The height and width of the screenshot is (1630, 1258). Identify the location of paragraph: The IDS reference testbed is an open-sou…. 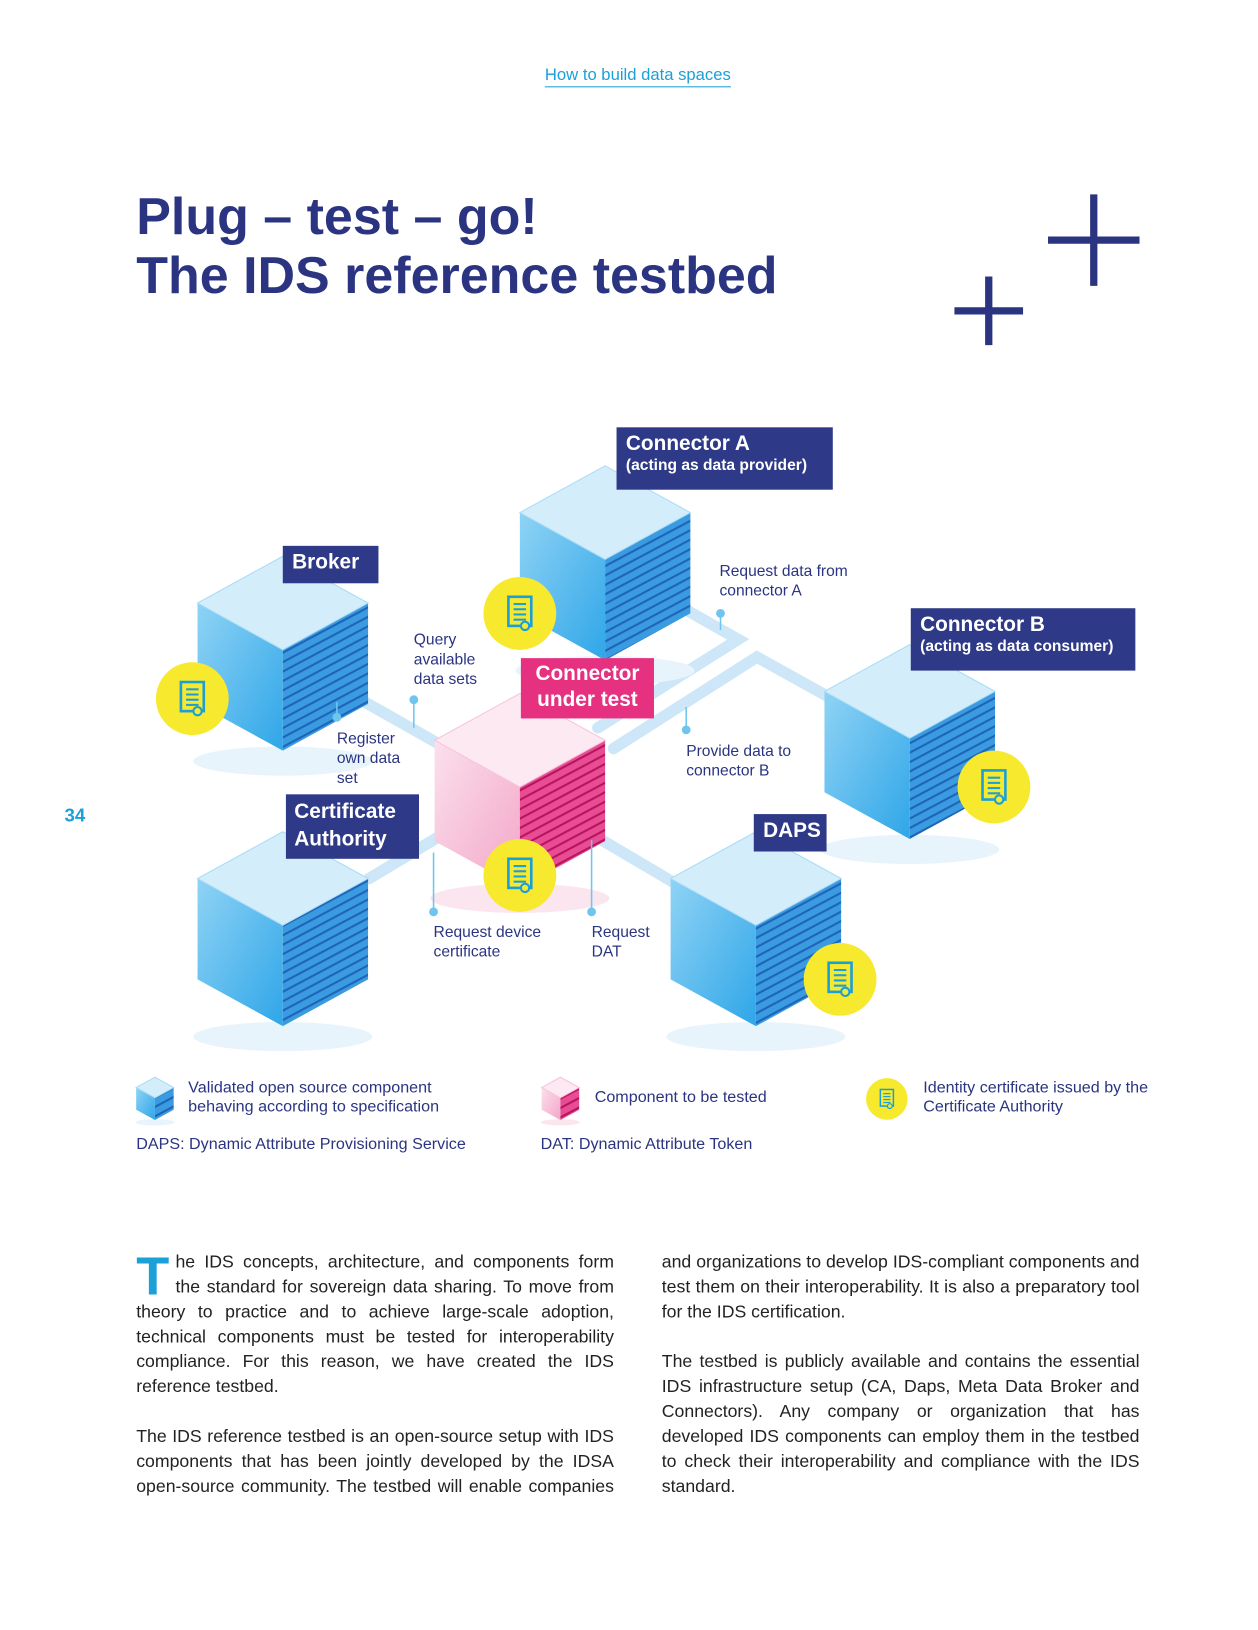
(638, 1374).